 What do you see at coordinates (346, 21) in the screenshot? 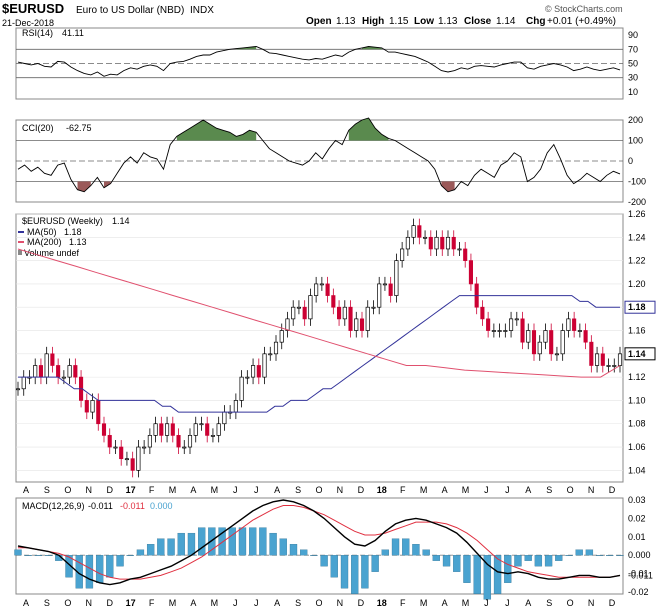
I see `open-value: 1.13` at bounding box center [346, 21].